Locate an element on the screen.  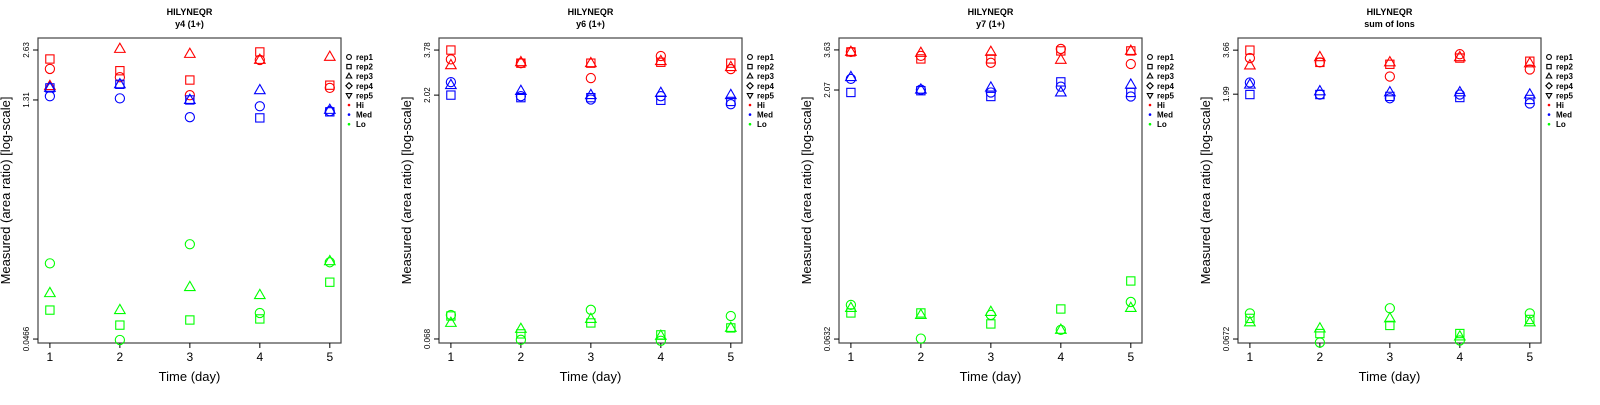
legend-symbol-rep4 is located at coordinates (750, 85).